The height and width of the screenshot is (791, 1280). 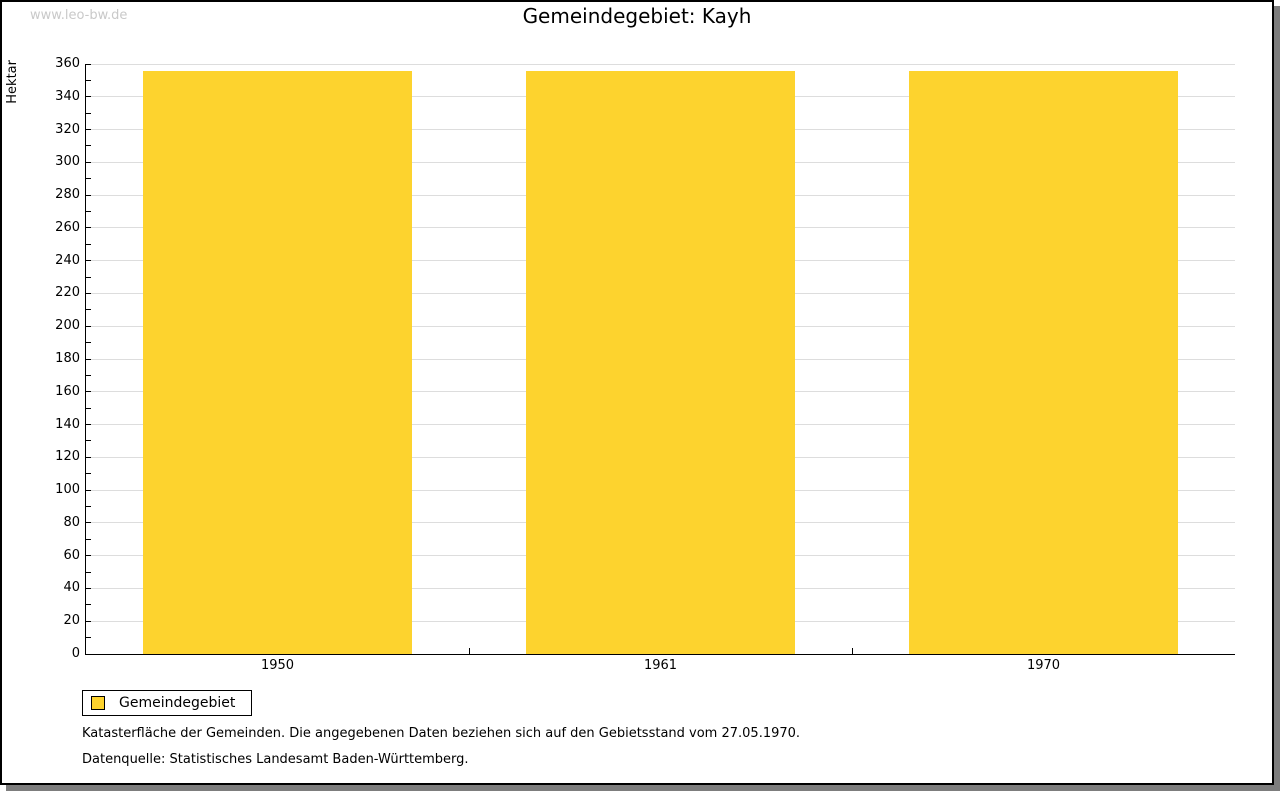 What do you see at coordinates (277, 665) in the screenshot?
I see `x-axis-category-label: 1950` at bounding box center [277, 665].